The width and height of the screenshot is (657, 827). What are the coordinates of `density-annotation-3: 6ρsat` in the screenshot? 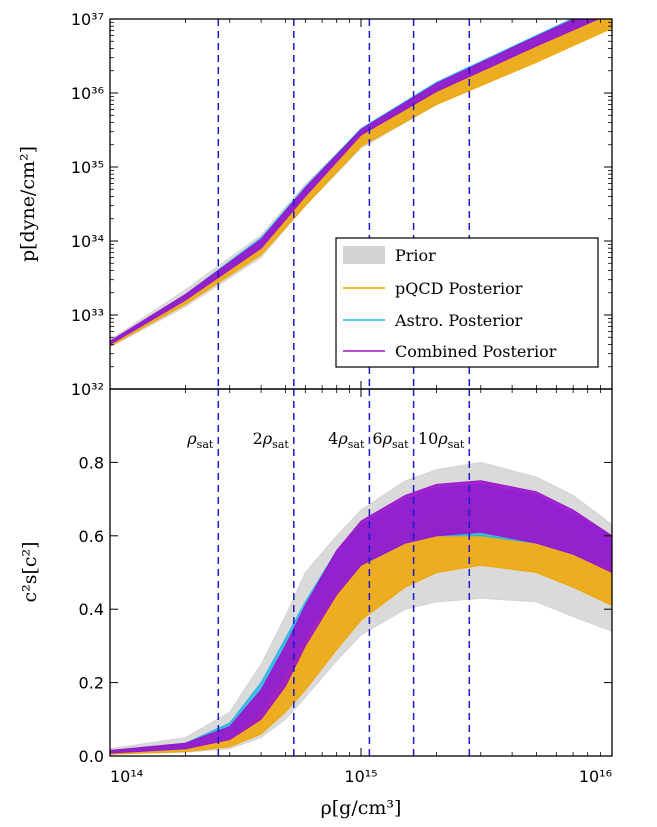 It's located at (390, 440).